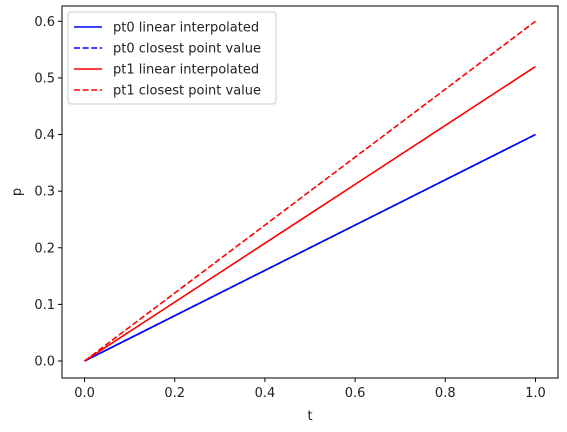  What do you see at coordinates (445, 393) in the screenshot?
I see `x-tick-label: 0.8` at bounding box center [445, 393].